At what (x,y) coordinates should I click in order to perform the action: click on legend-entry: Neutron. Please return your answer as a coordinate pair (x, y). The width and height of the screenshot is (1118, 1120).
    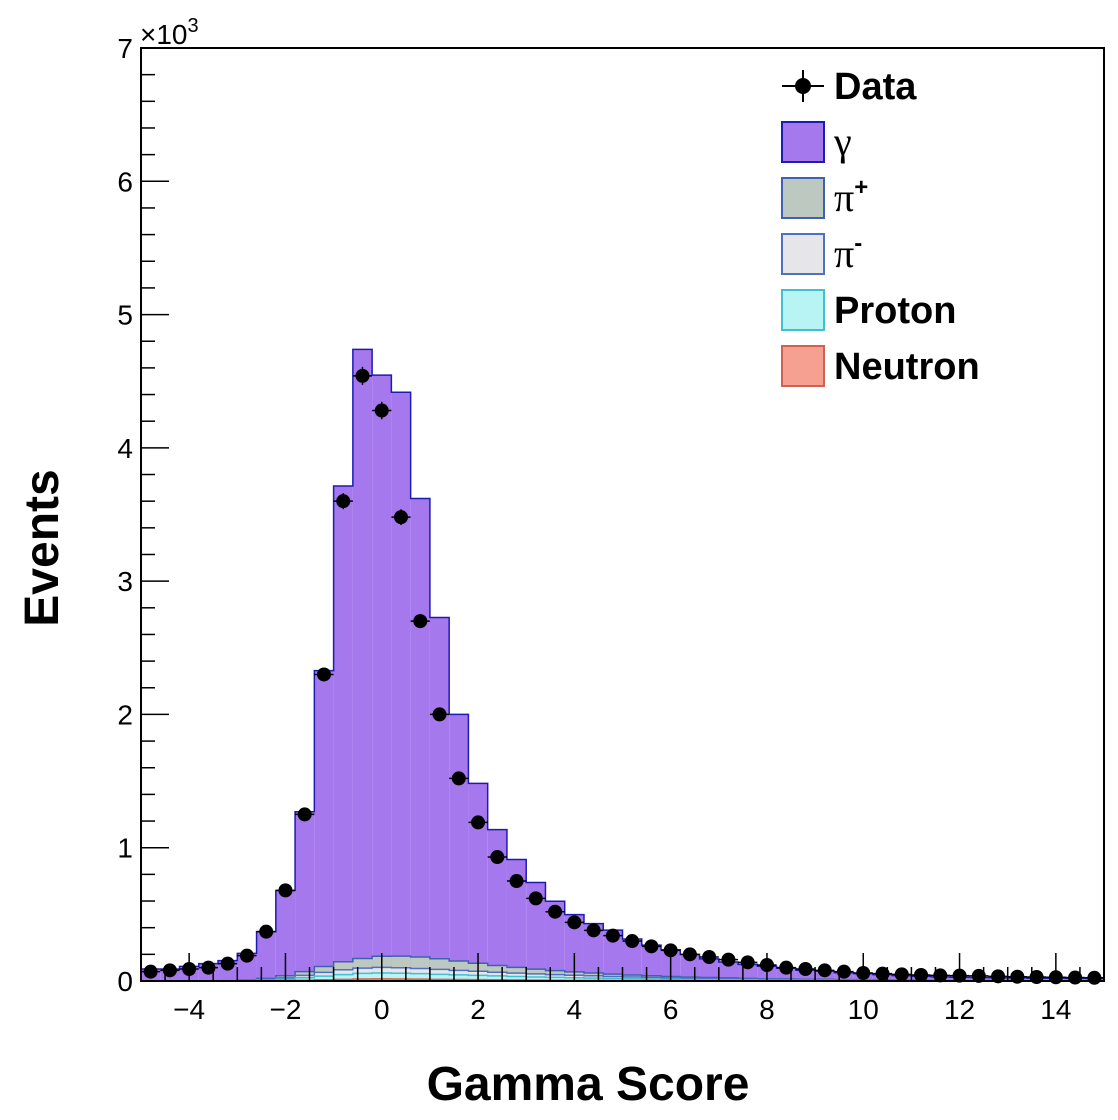
    Looking at the image, I should click on (880, 366).